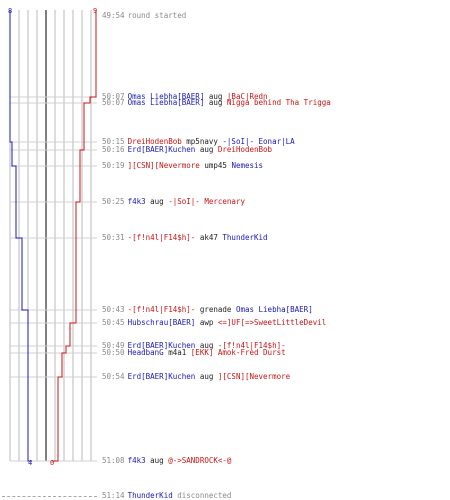  I want to click on event-row: 50:49 Erd[BAER]Kuchen aug -[f!n4l|F14$h]-, so click(194, 345).